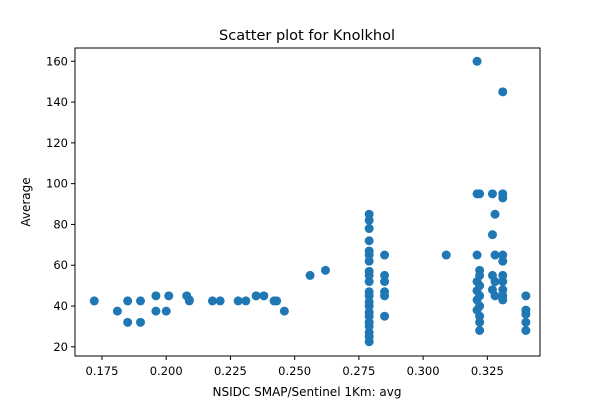 The width and height of the screenshot is (600, 400). What do you see at coordinates (294, 371) in the screenshot?
I see `x-tick-label: 0.250` at bounding box center [294, 371].